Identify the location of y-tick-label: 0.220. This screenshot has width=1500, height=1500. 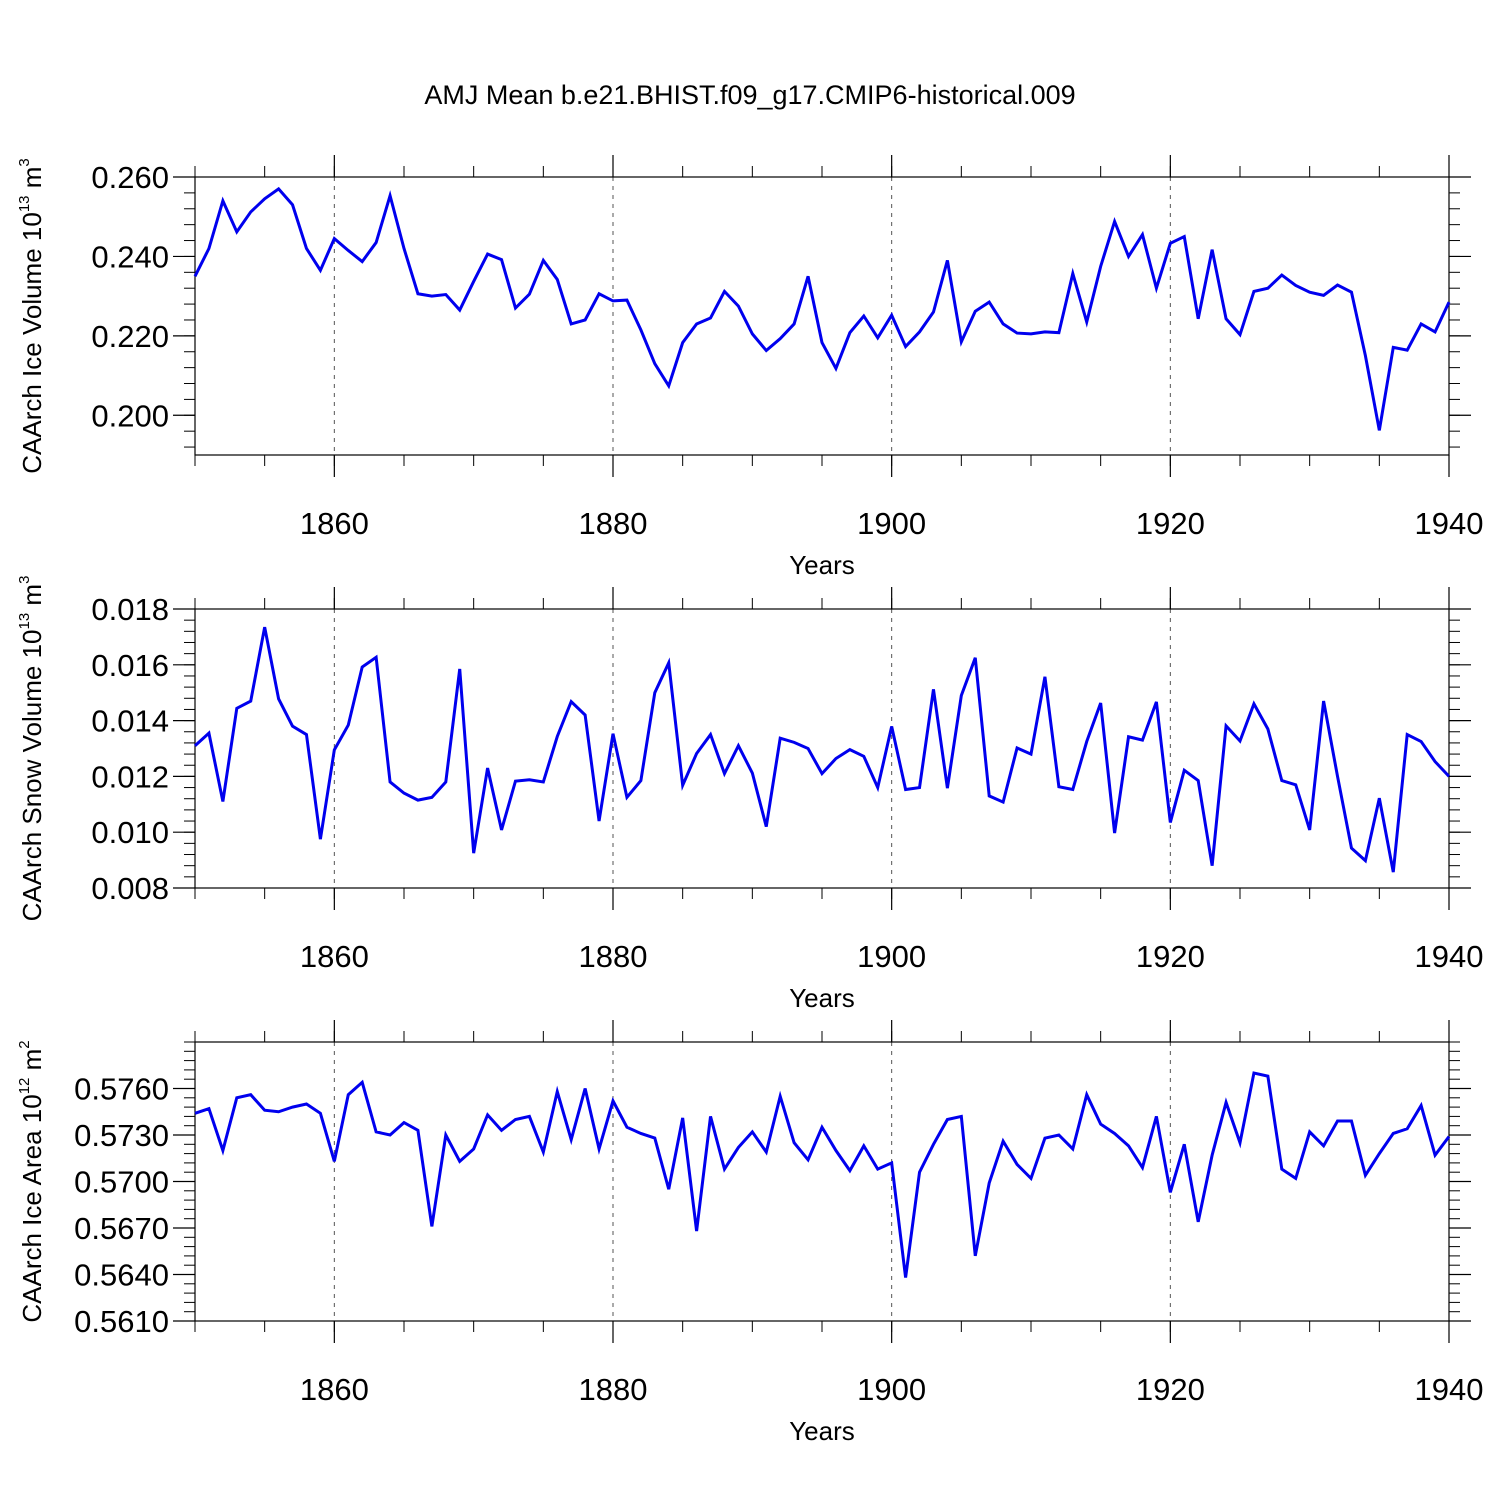
(130, 336).